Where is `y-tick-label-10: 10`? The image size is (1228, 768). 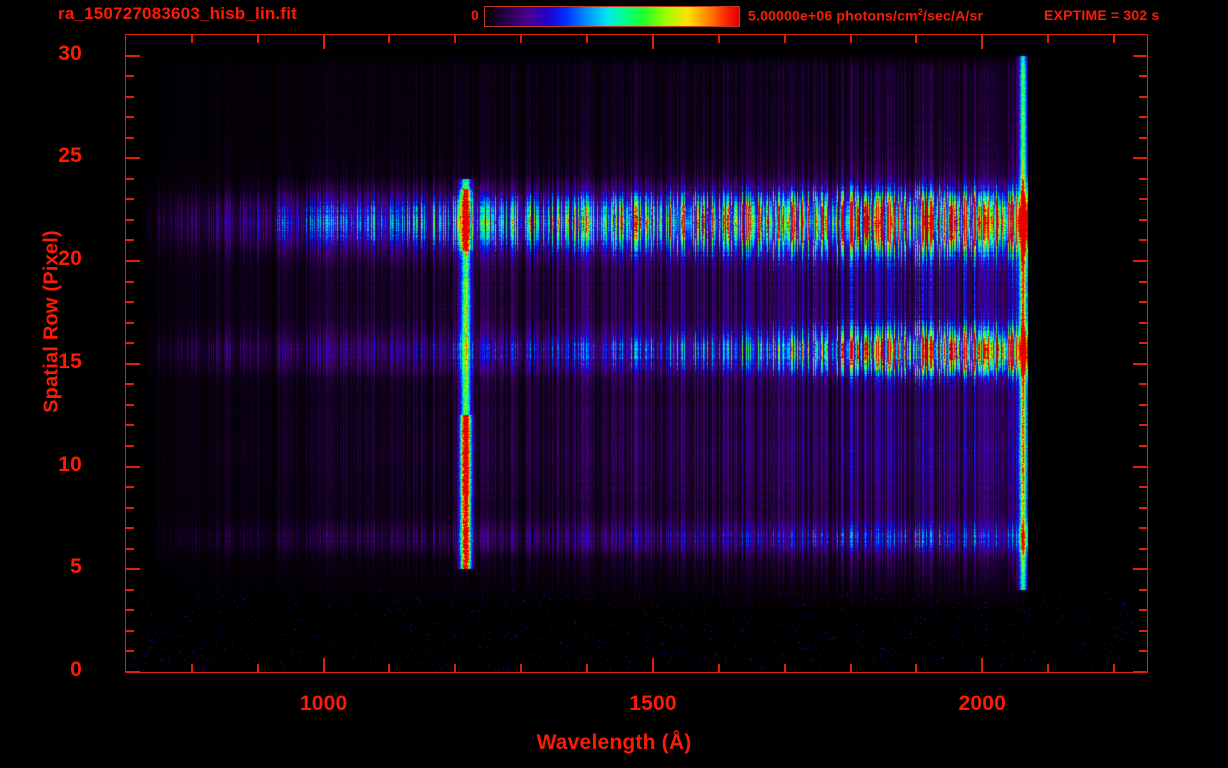 y-tick-label-10: 10 is located at coordinates (70, 464).